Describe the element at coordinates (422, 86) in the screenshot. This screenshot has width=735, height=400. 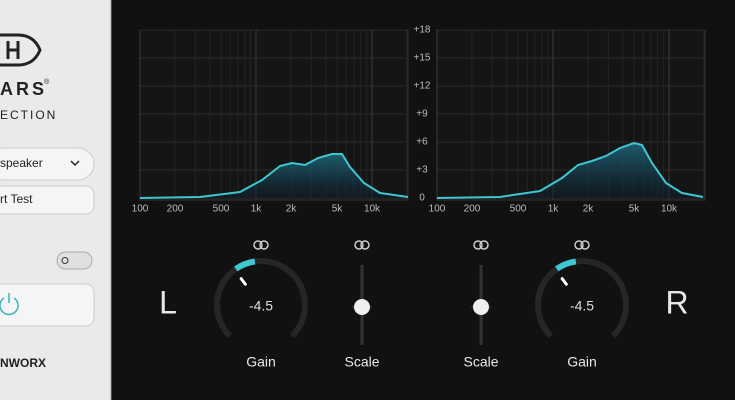
I see `db-label: +12` at that location.